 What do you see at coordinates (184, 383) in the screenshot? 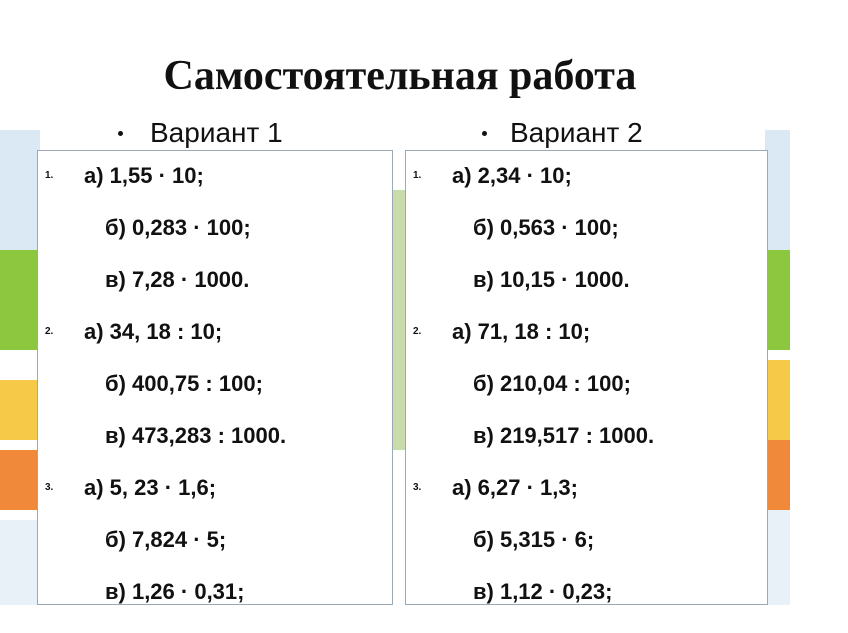
I see `task-item: б) 400,75 : 100;` at bounding box center [184, 383].